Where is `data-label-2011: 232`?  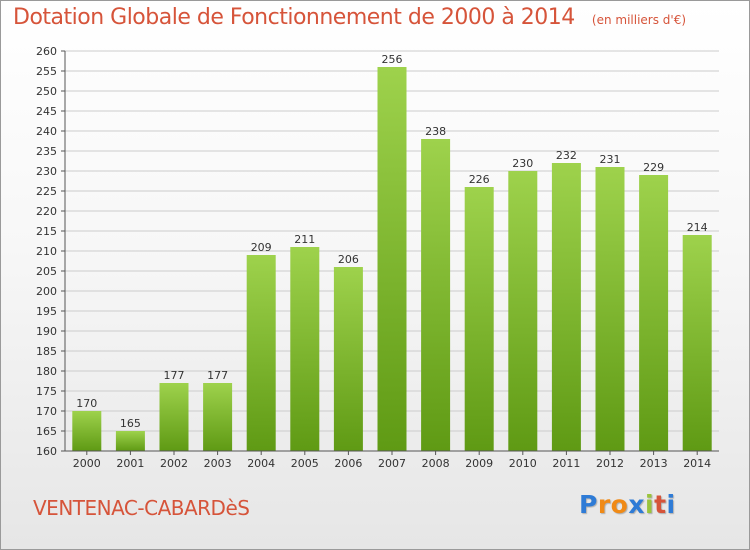
data-label-2011: 232 is located at coordinates (566, 155).